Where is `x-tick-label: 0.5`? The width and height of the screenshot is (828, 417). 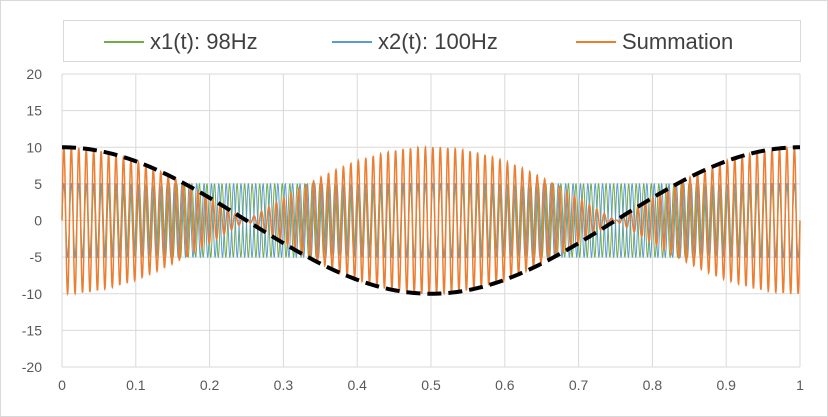 x-tick-label: 0.5 is located at coordinates (431, 385).